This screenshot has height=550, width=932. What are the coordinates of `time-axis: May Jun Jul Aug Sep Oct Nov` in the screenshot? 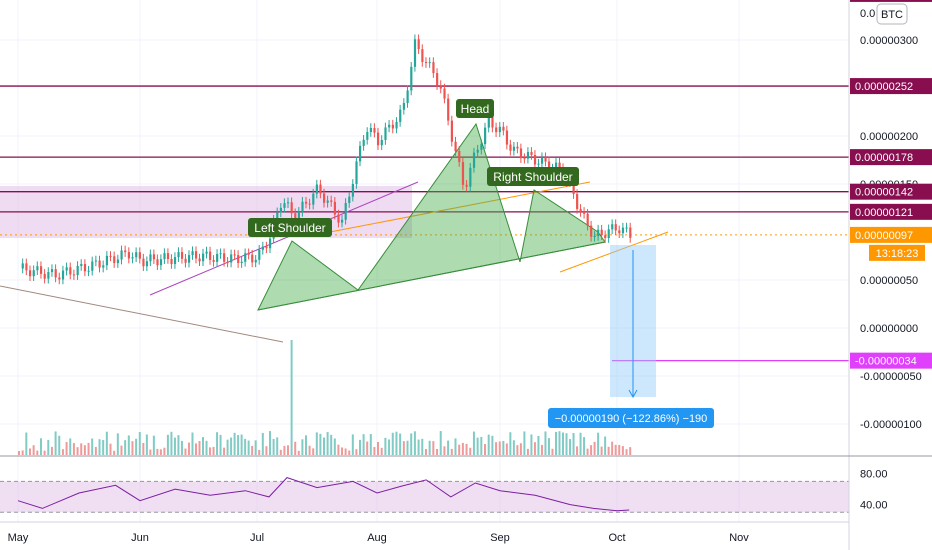 It's located at (379, 538).